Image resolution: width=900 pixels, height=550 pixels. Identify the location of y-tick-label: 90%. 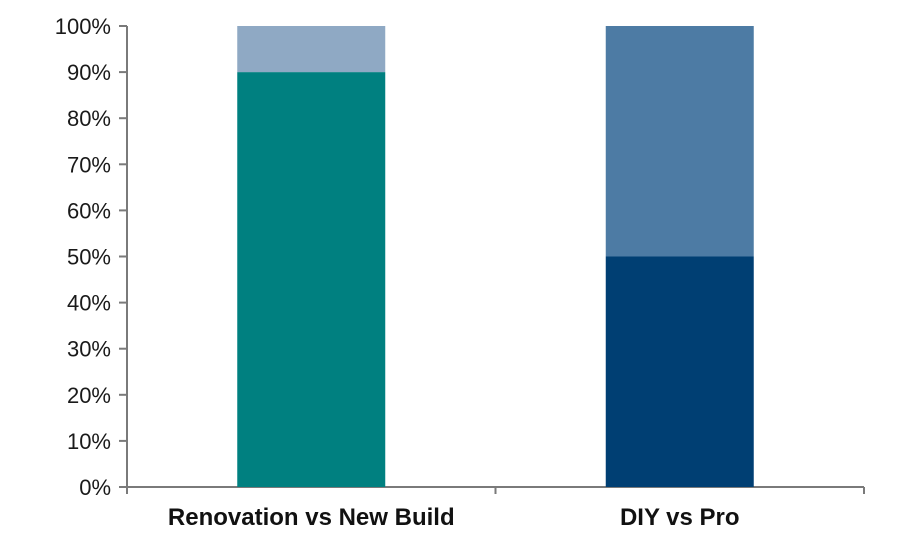
(89, 72).